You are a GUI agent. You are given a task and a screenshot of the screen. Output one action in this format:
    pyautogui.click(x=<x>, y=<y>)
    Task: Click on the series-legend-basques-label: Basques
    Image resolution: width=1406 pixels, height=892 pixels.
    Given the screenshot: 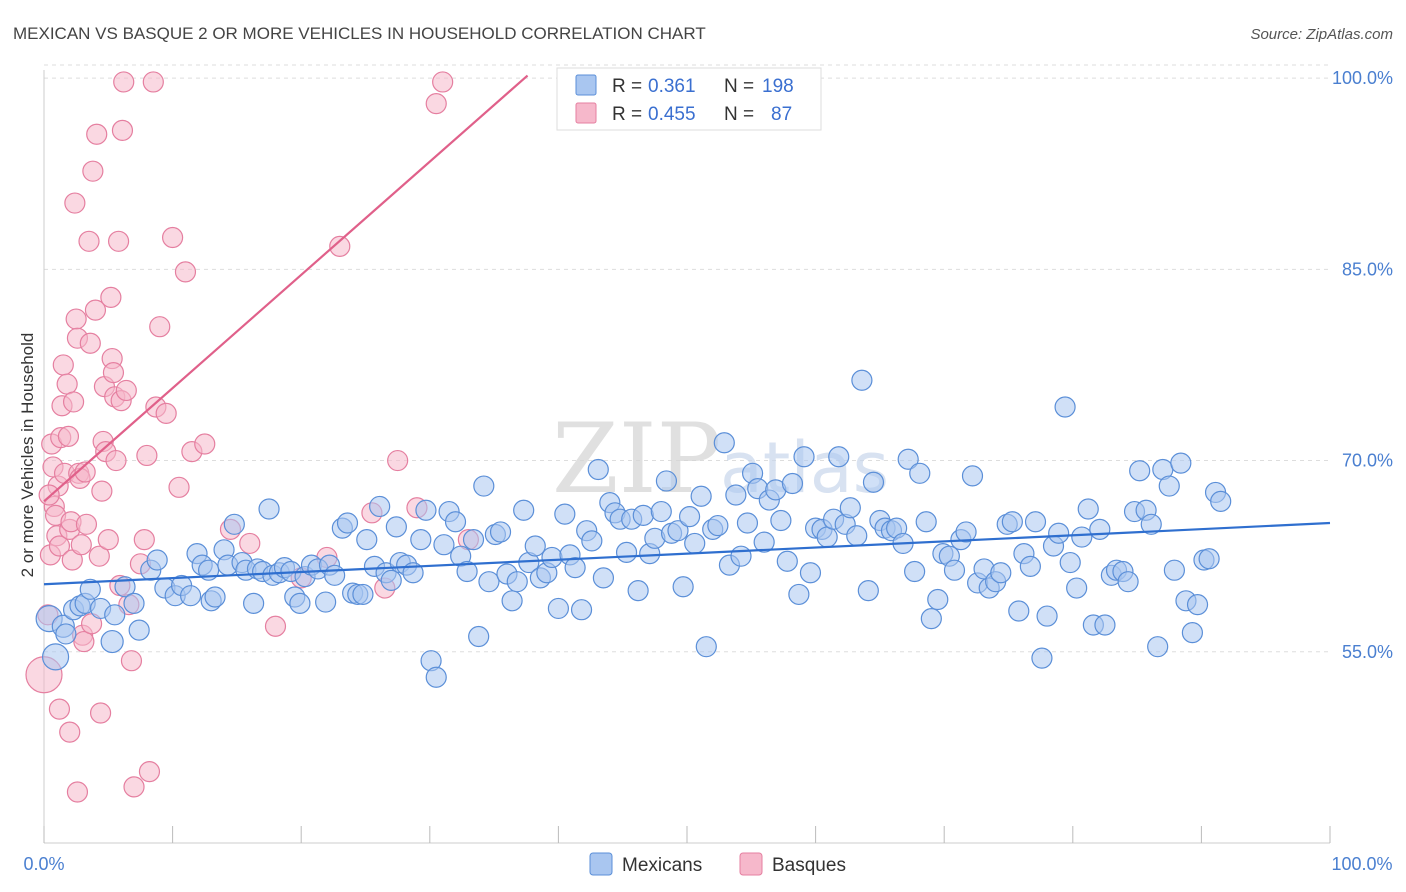 What is the action you would take?
    pyautogui.click(x=809, y=865)
    